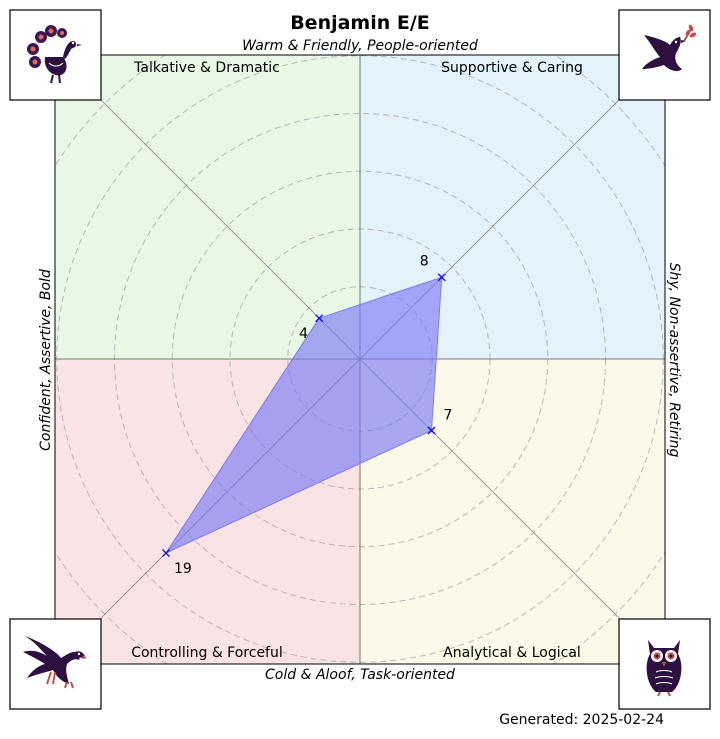 The width and height of the screenshot is (720, 739). Describe the element at coordinates (664, 664) in the screenshot. I see `owl-icon` at that location.